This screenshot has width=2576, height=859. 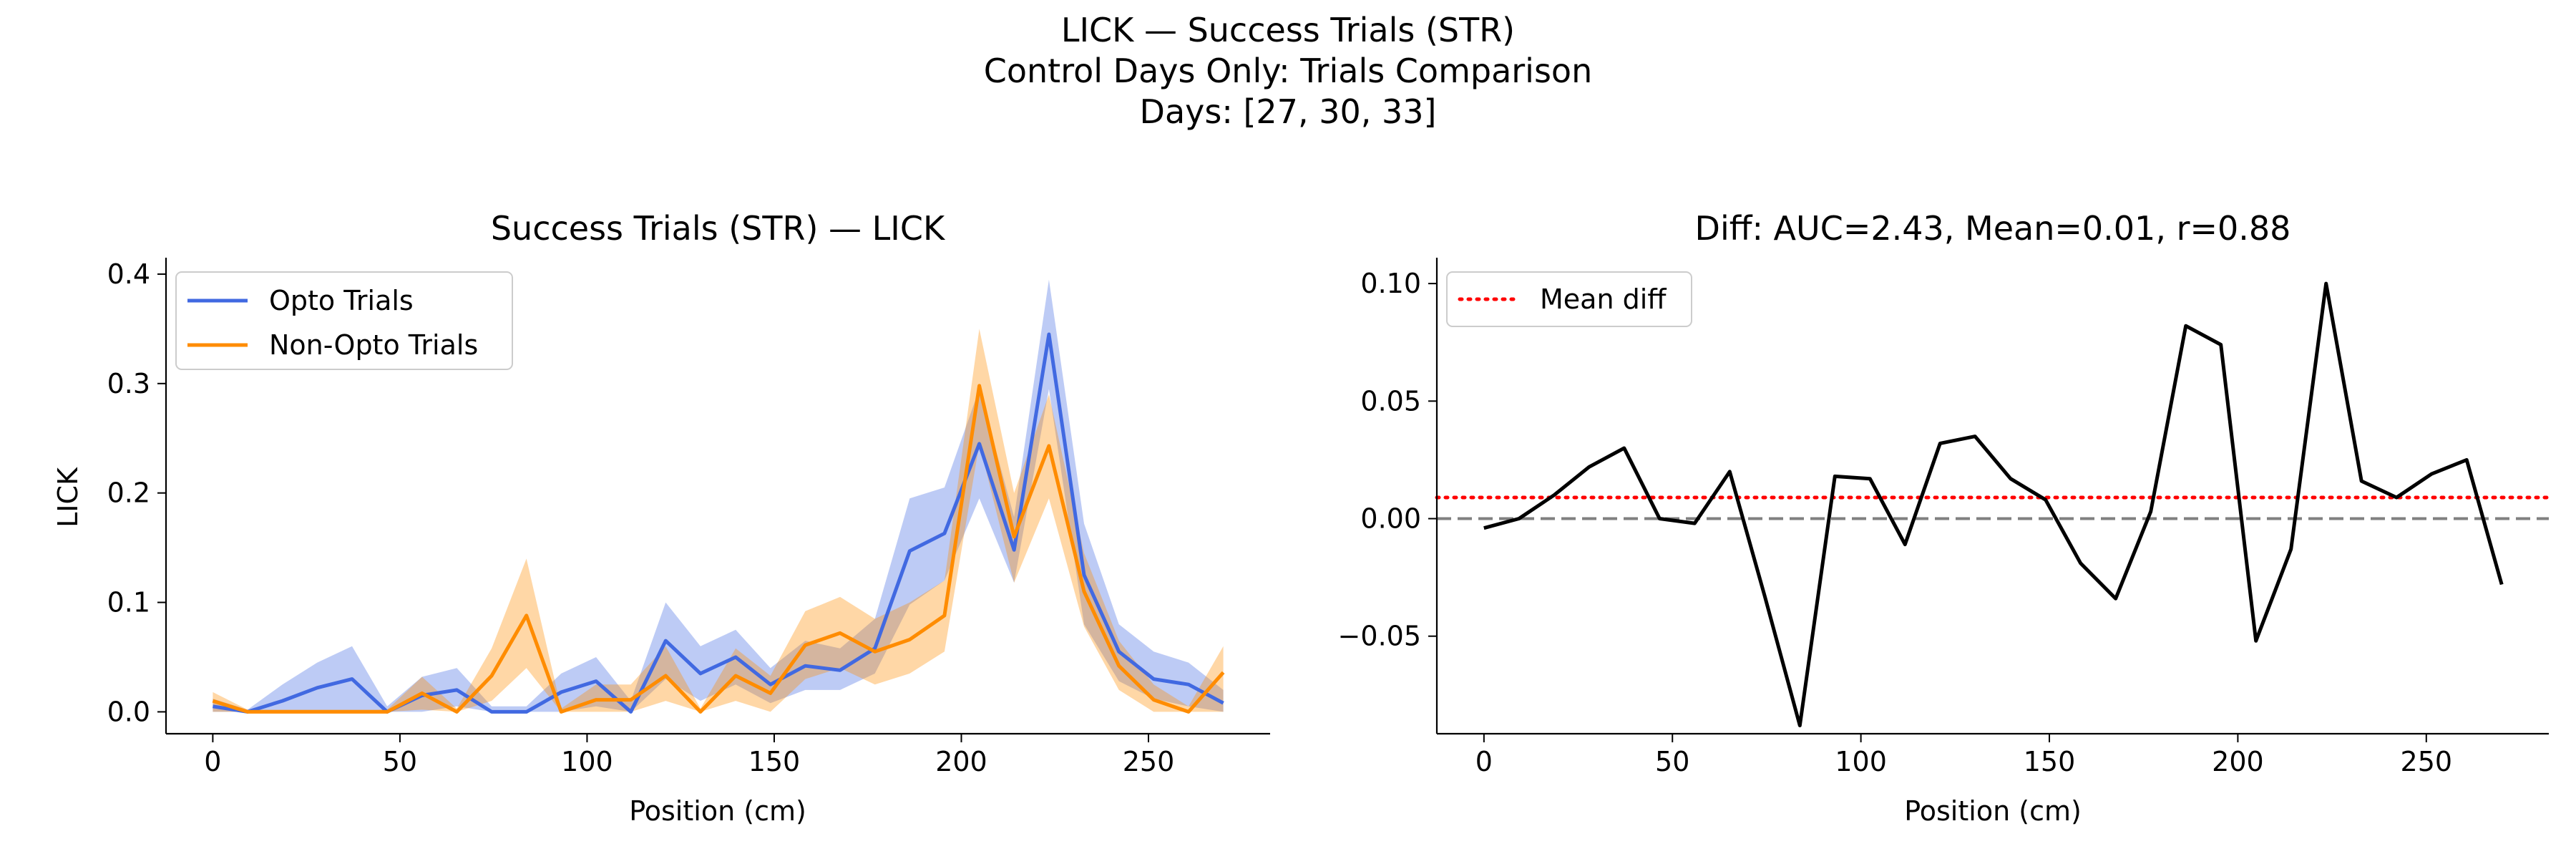 What do you see at coordinates (212, 761) in the screenshot?
I see `left-x-tick-label: 0` at bounding box center [212, 761].